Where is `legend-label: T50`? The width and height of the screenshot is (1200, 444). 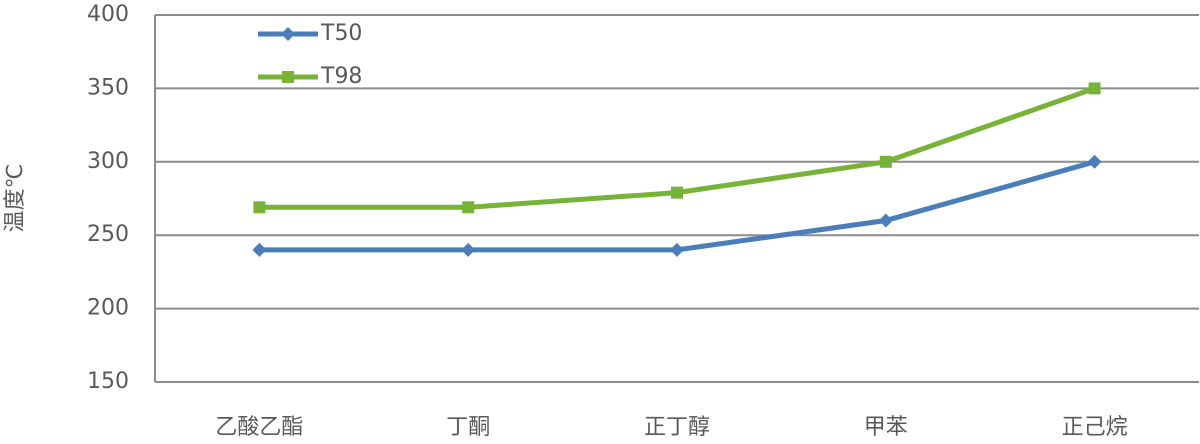
legend-label: T50 is located at coordinates (341, 33).